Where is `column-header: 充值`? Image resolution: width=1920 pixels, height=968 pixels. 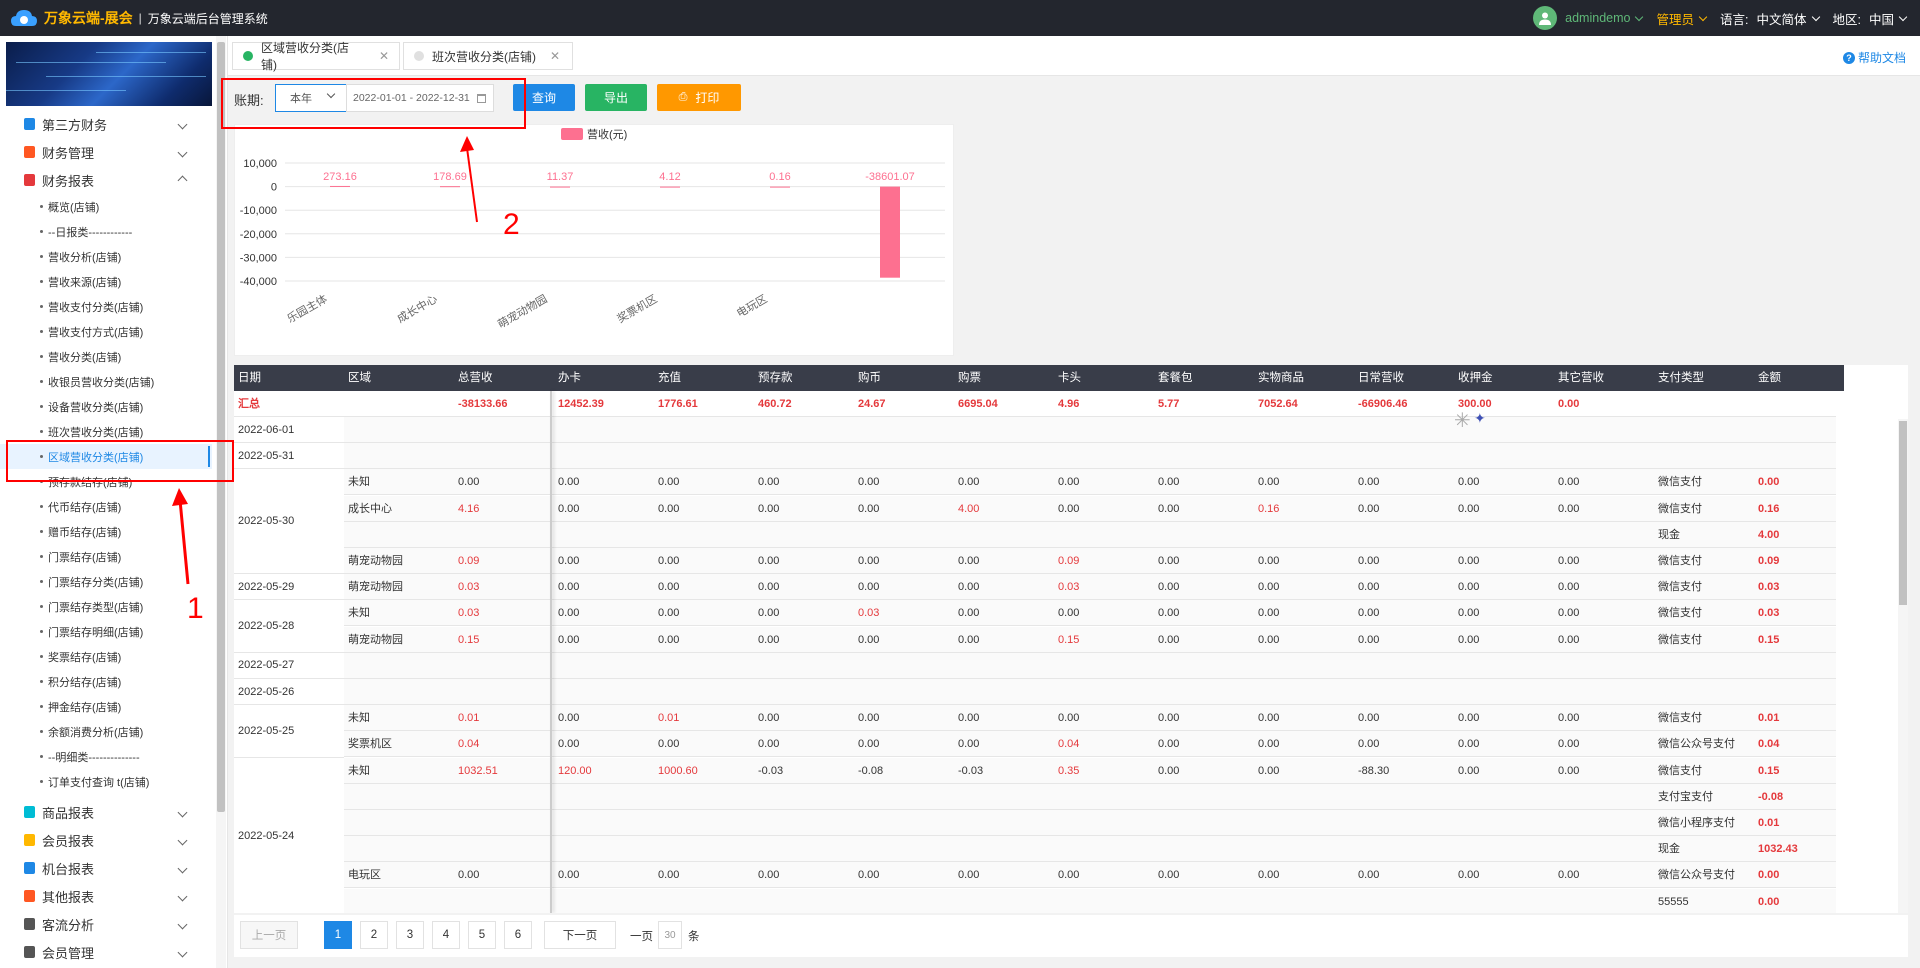
column-header: 充值 is located at coordinates (669, 378).